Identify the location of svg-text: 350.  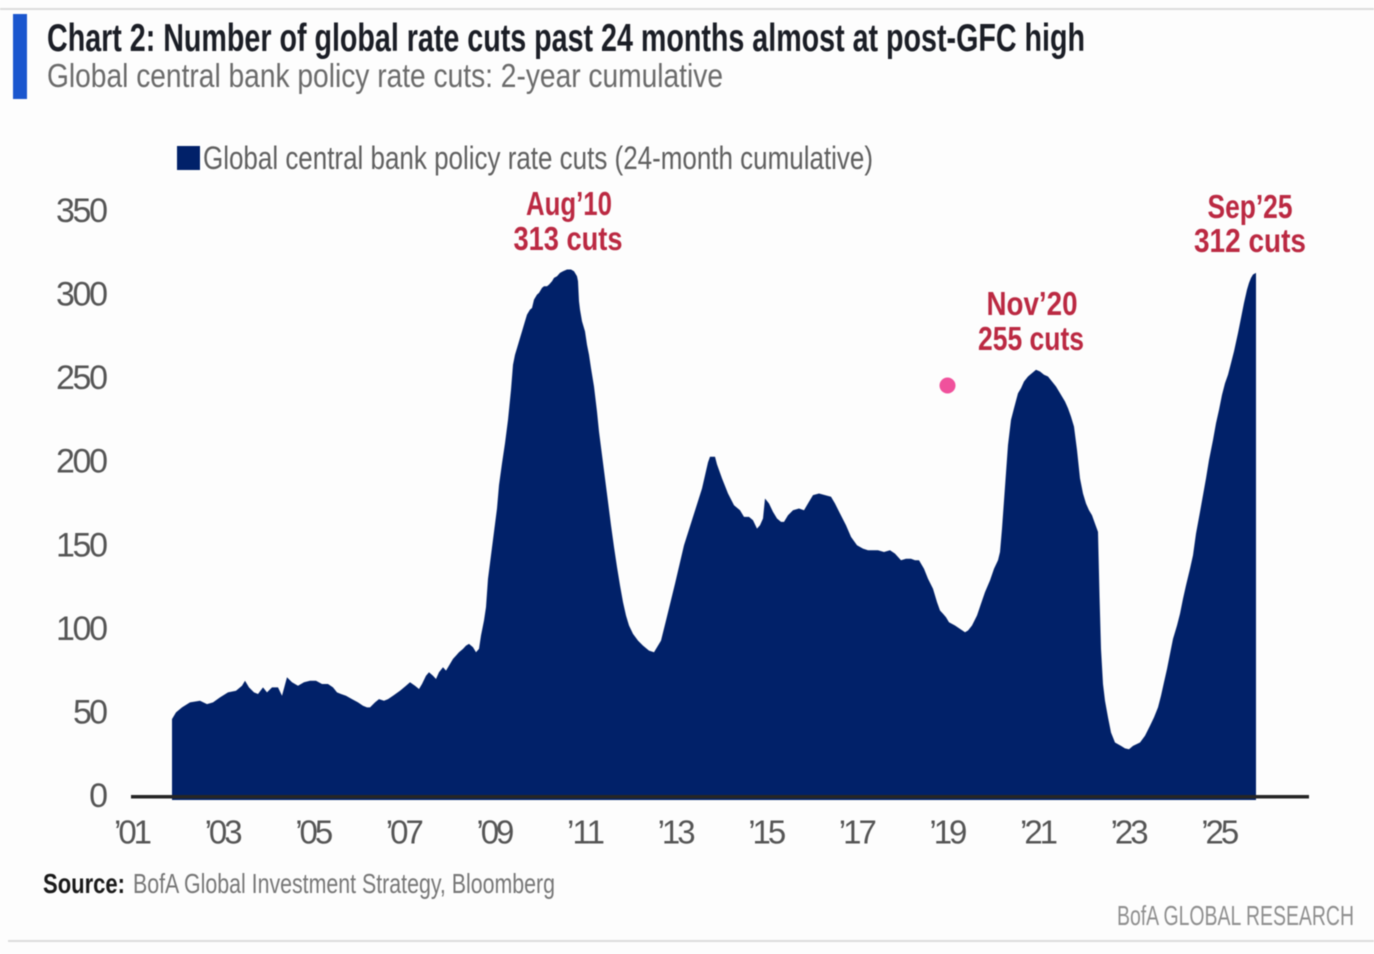
(82, 211).